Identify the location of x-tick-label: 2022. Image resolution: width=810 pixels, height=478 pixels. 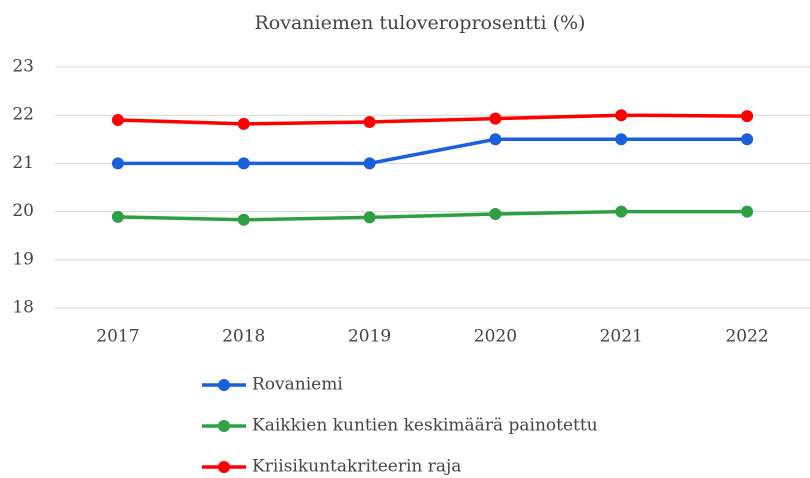
(746, 337).